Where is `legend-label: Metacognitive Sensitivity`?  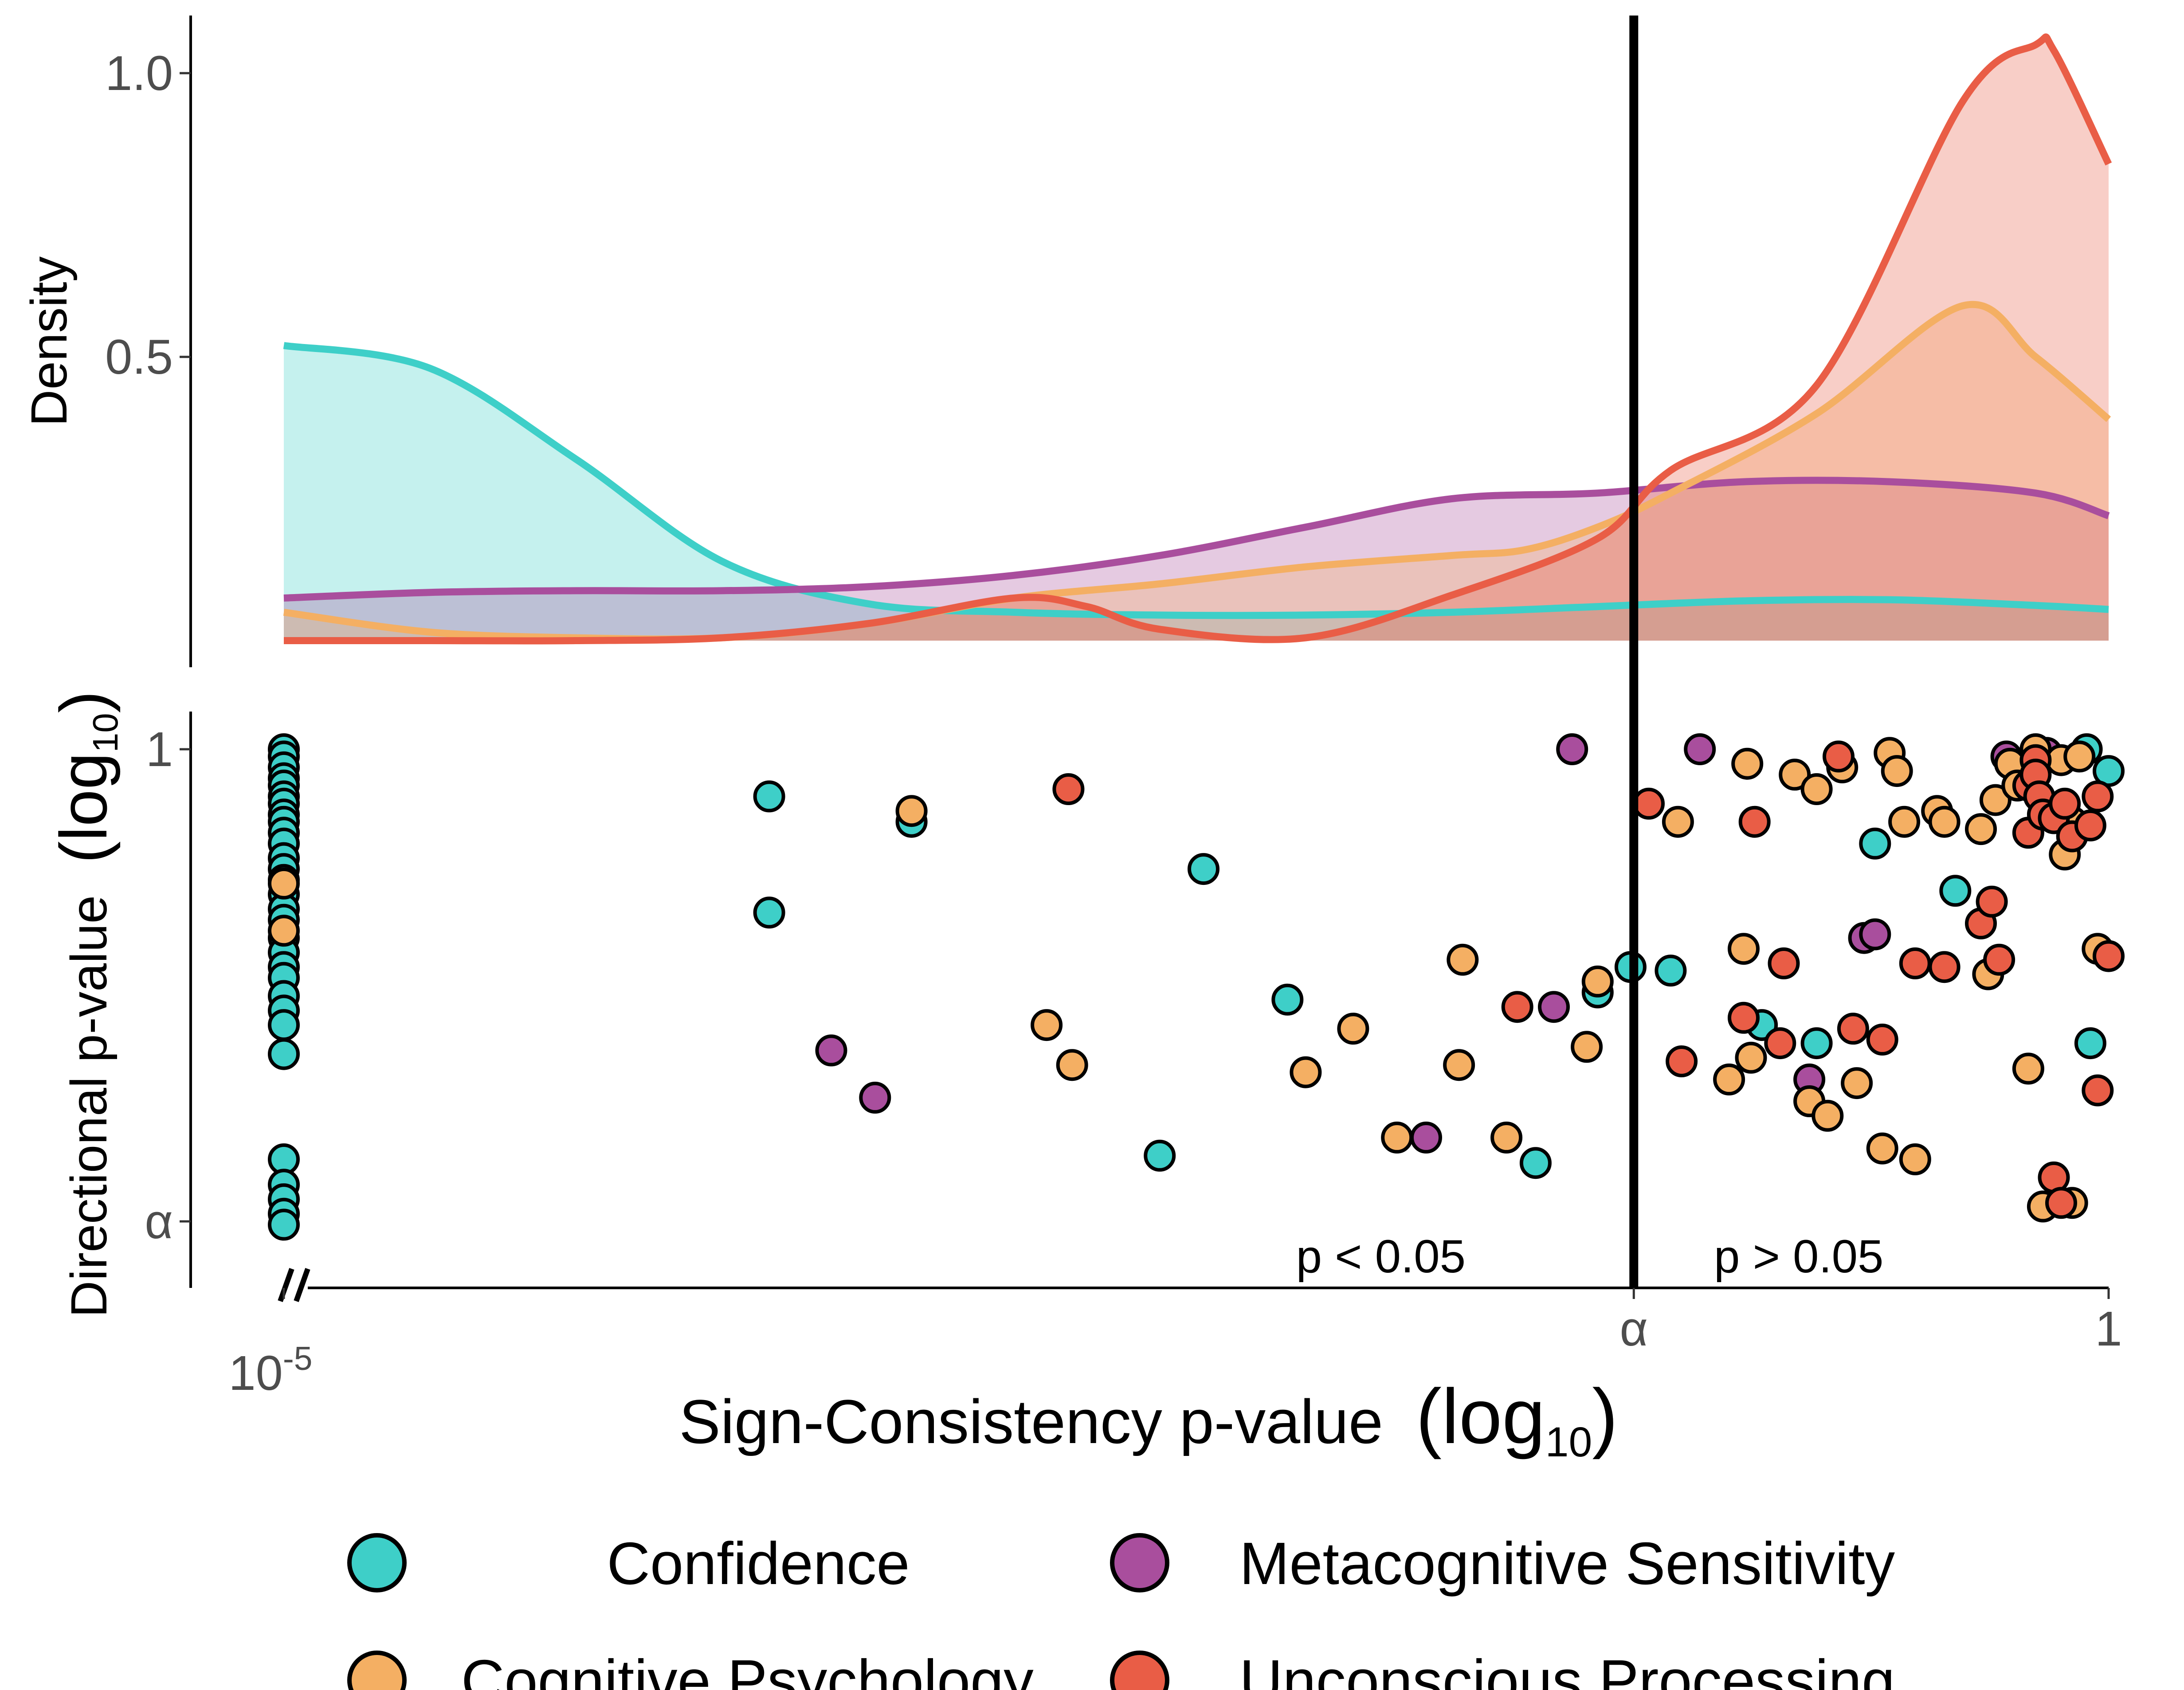 legend-label: Metacognitive Sensitivity is located at coordinates (1567, 1564).